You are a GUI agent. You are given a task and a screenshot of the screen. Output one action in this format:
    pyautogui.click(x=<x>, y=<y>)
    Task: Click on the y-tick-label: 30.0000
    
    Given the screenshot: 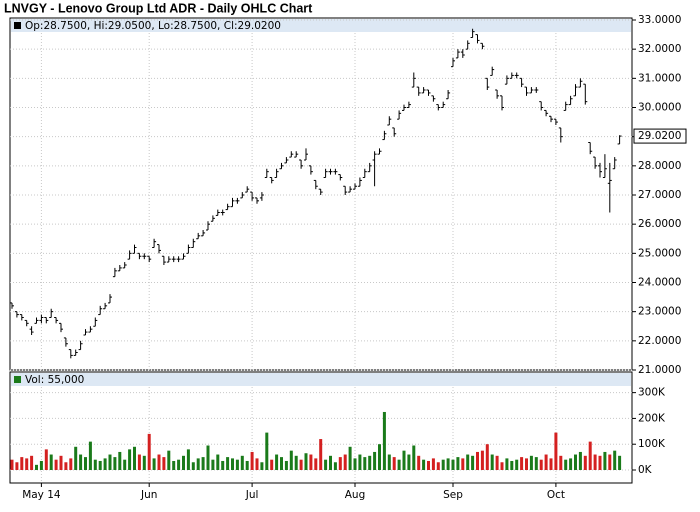 What is the action you would take?
    pyautogui.click(x=659, y=108)
    